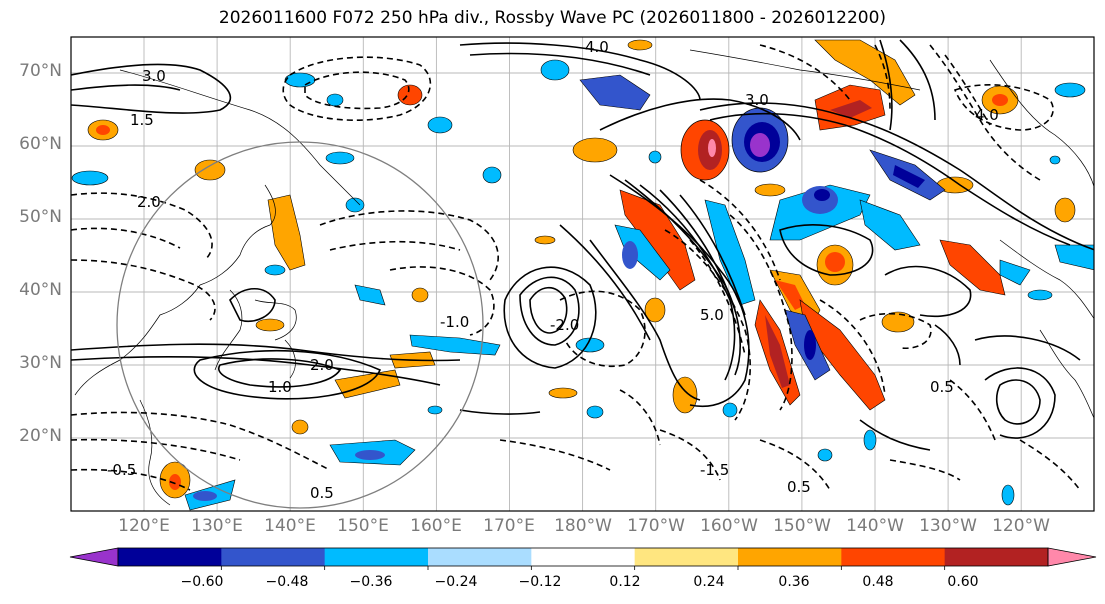 The height and width of the screenshot is (604, 1105). What do you see at coordinates (794, 582) in the screenshot?
I see `colorbar-tick-label: 0.36` at bounding box center [794, 582].